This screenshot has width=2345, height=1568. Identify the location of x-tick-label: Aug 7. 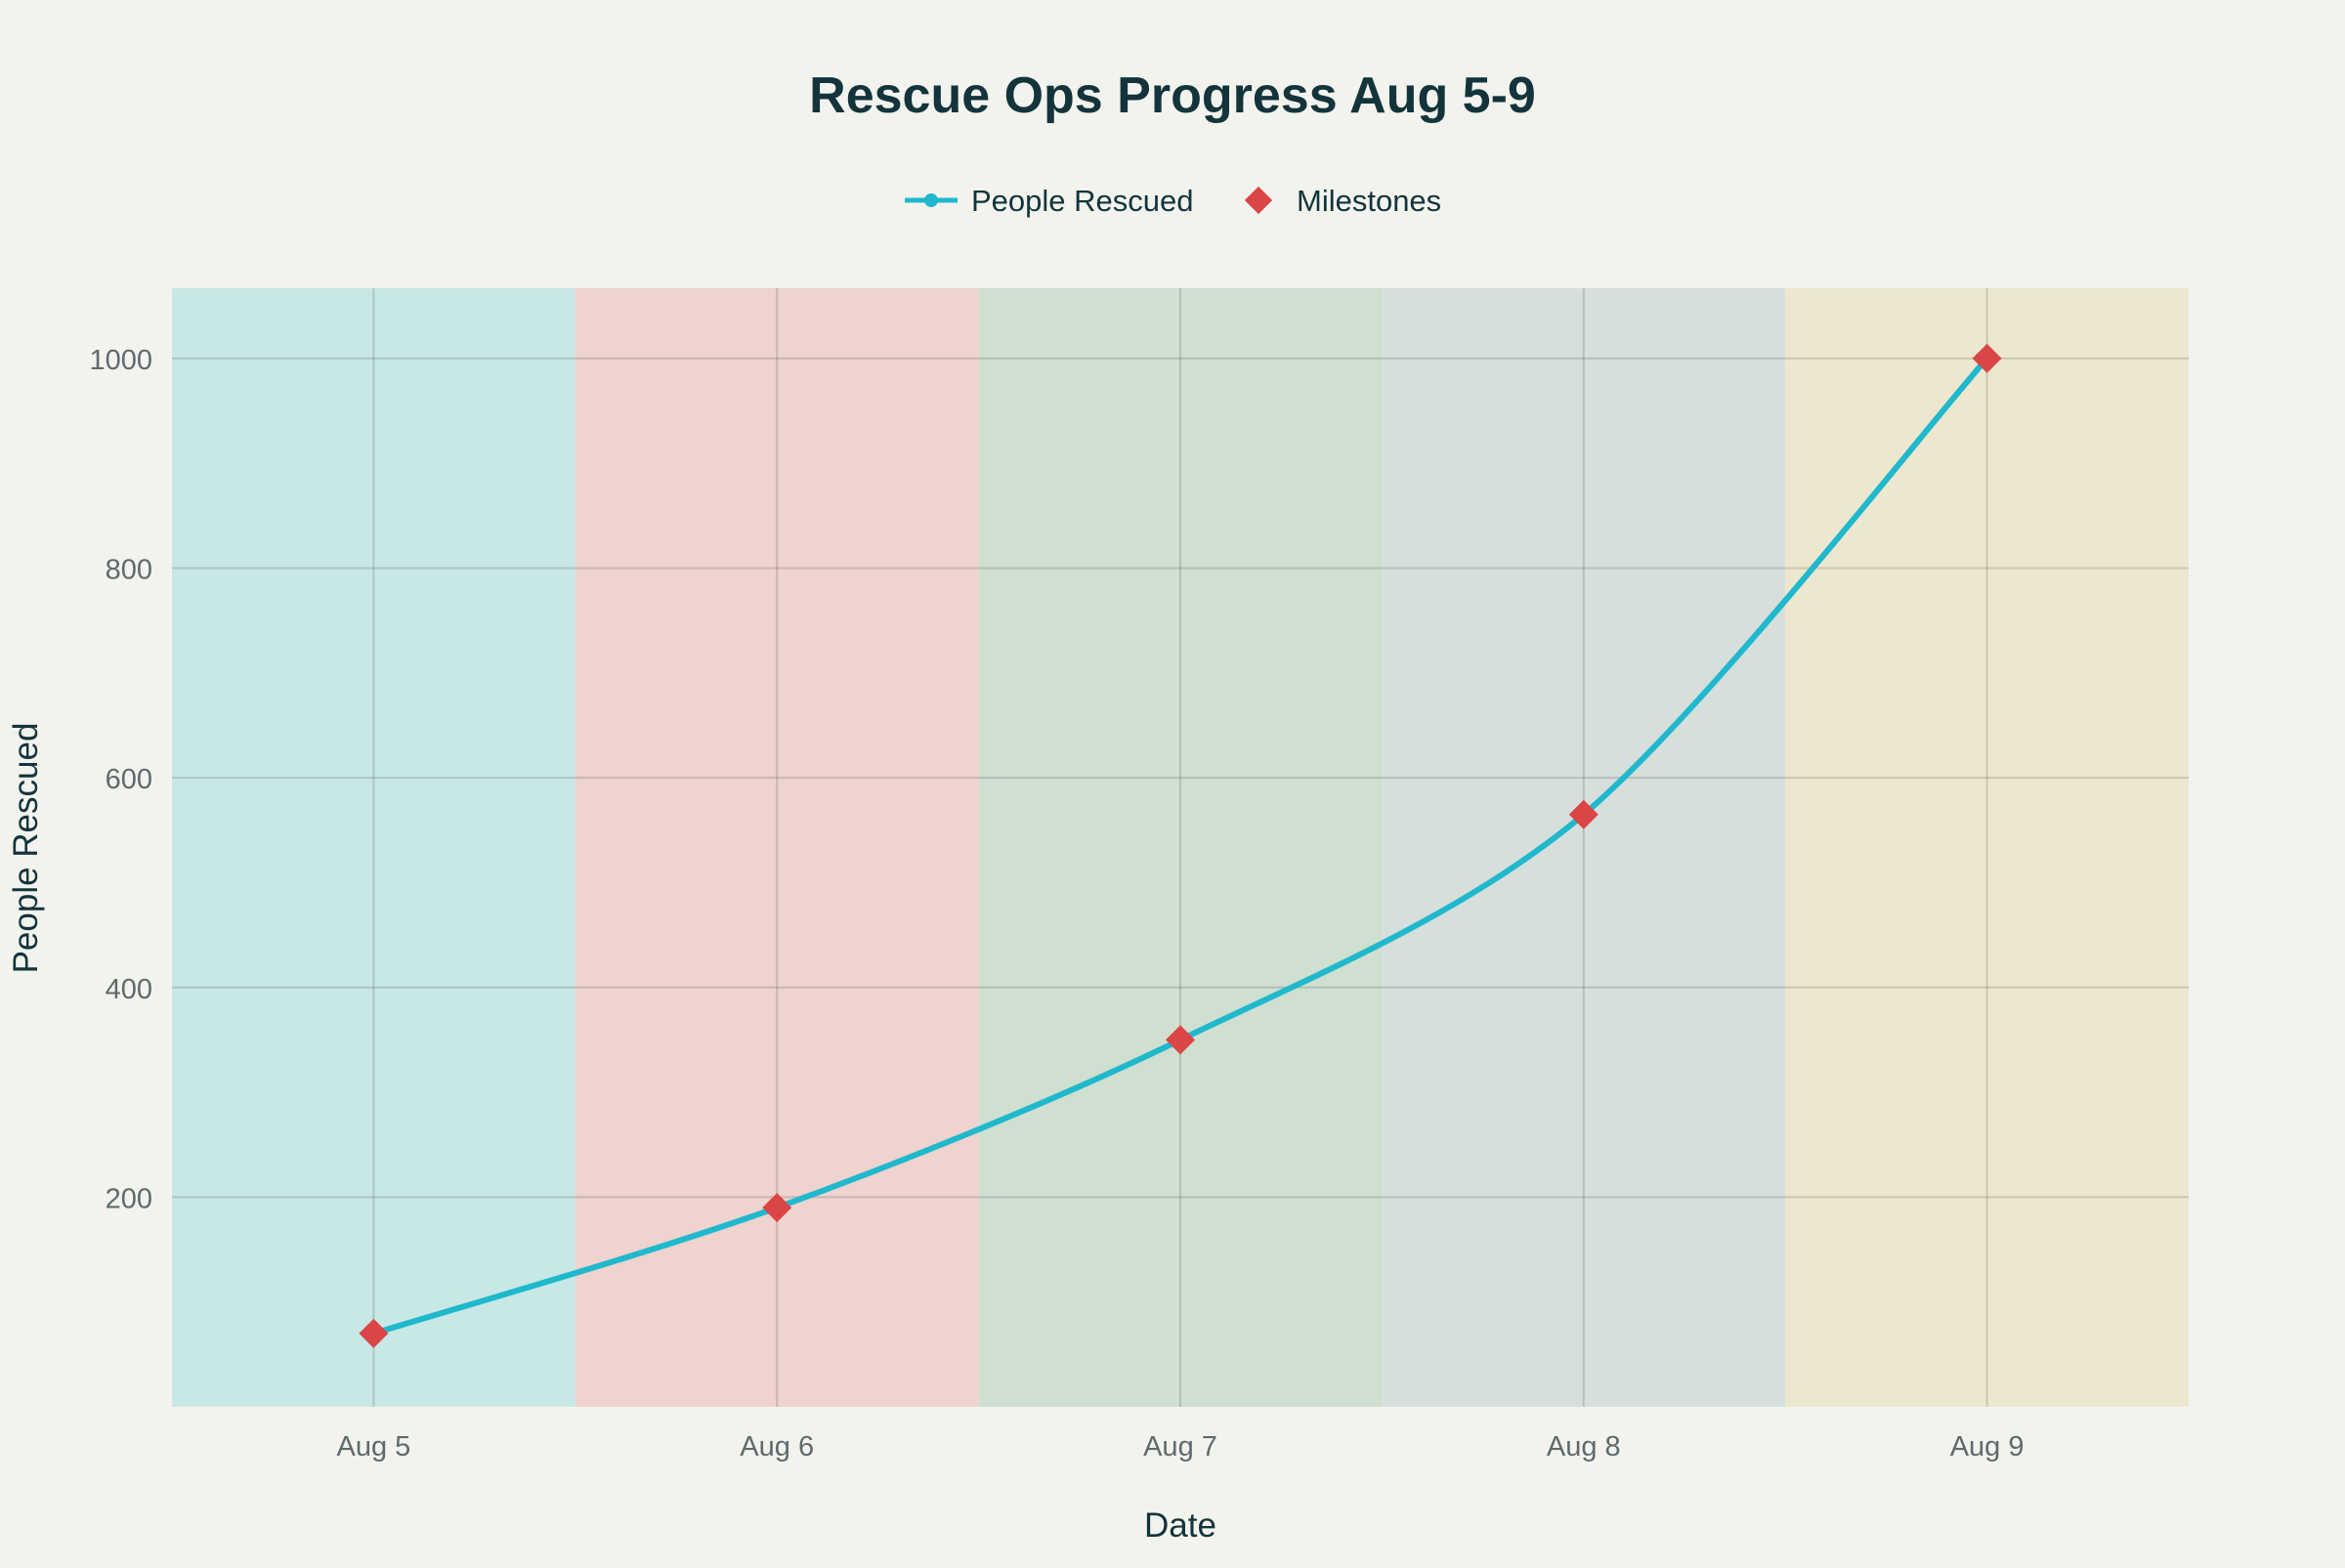
(1180, 1446).